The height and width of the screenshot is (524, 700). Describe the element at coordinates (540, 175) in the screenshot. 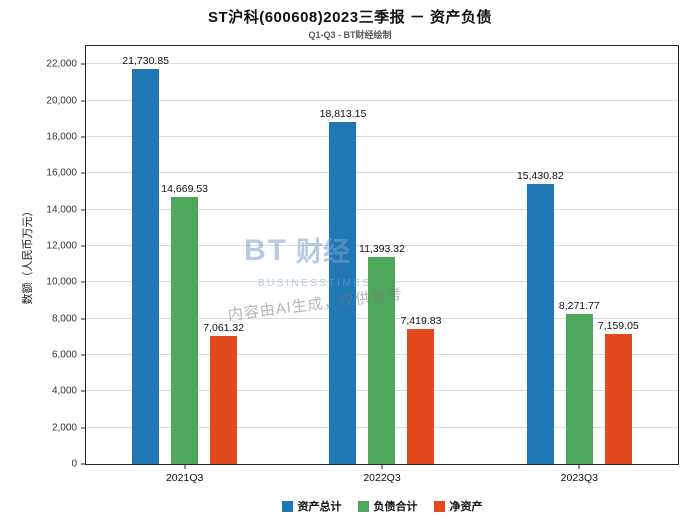

I see `bar-value-label: 15,430.82` at that location.